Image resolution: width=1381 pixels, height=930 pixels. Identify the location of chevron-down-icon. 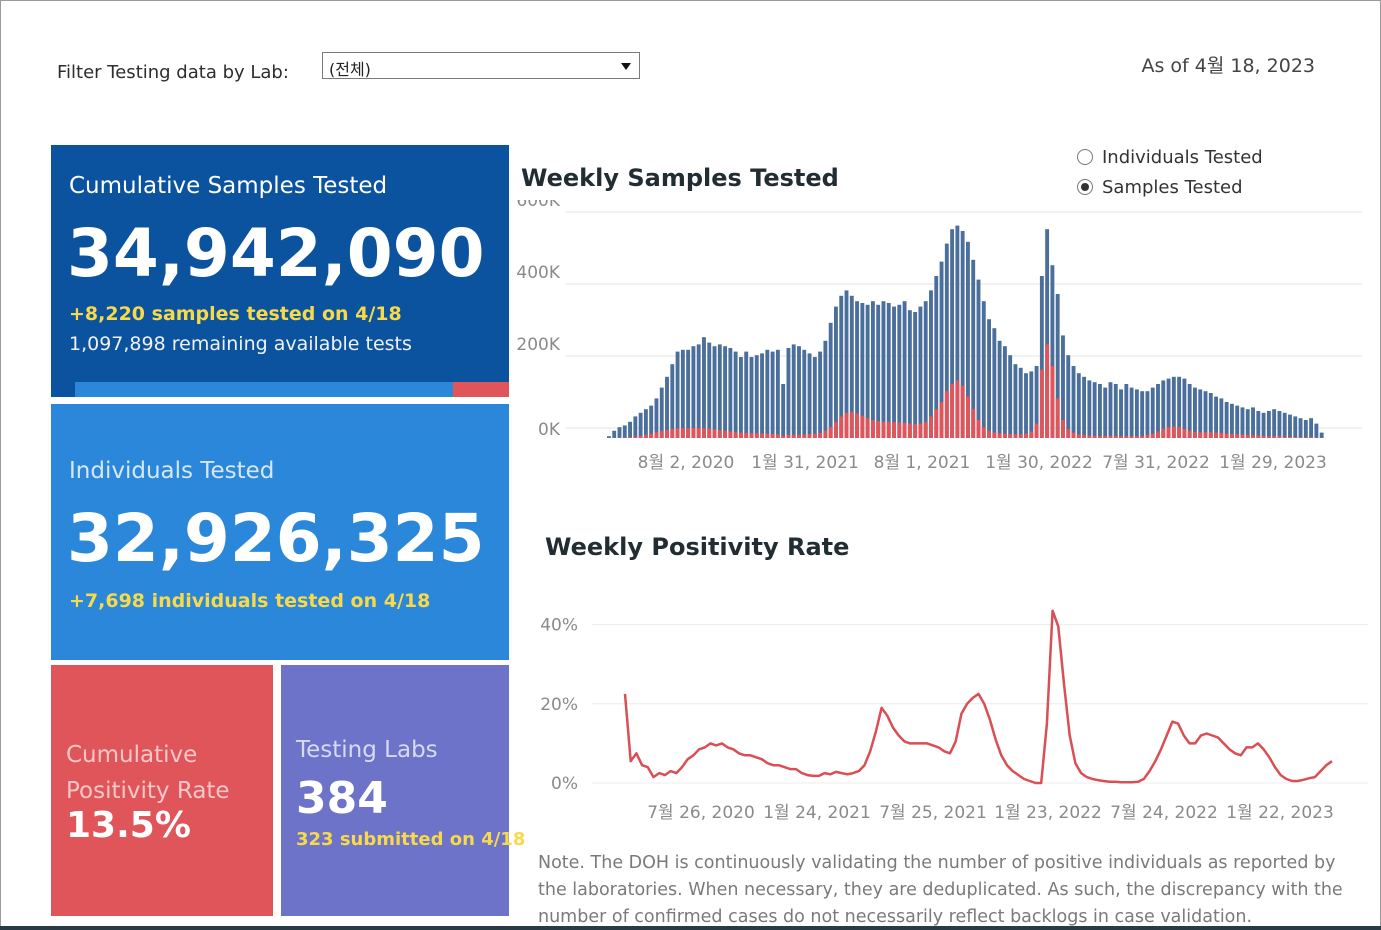
(626, 66).